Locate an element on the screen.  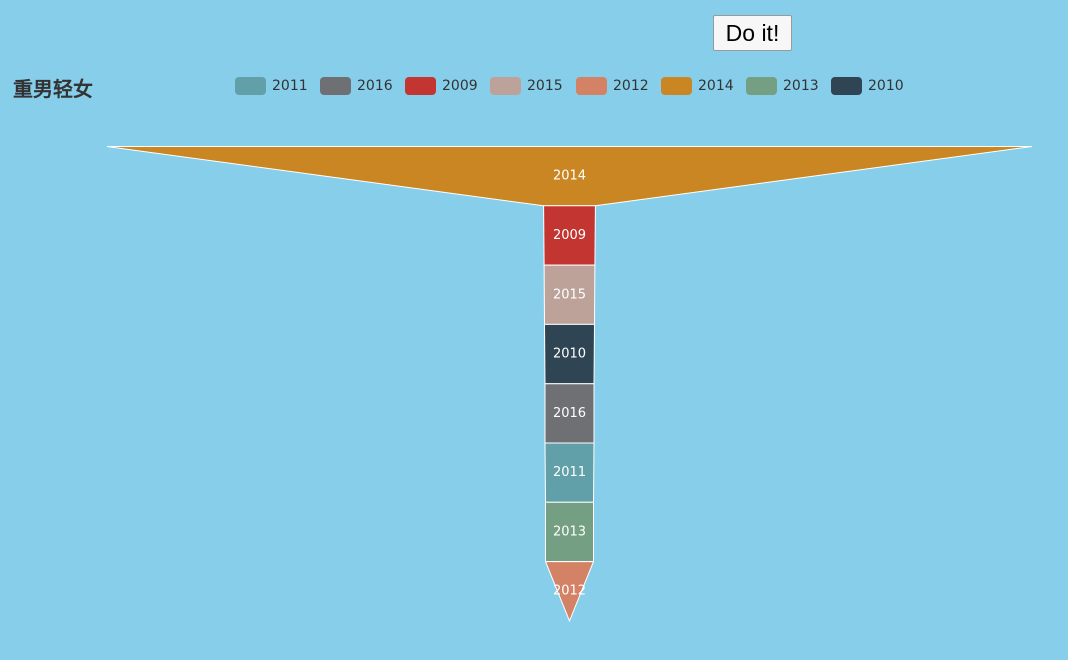
funnel-label-2015: 2015 is located at coordinates (569, 294).